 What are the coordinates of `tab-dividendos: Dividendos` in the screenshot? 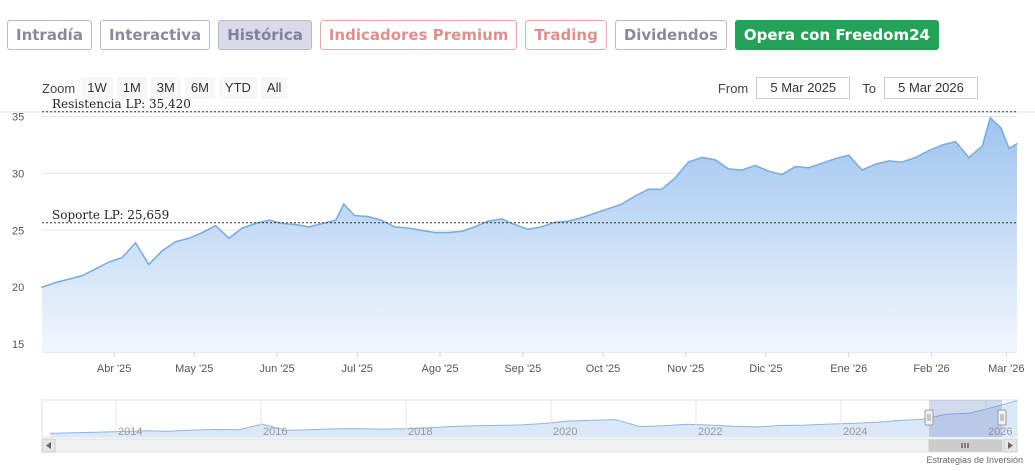 It's located at (670, 35).